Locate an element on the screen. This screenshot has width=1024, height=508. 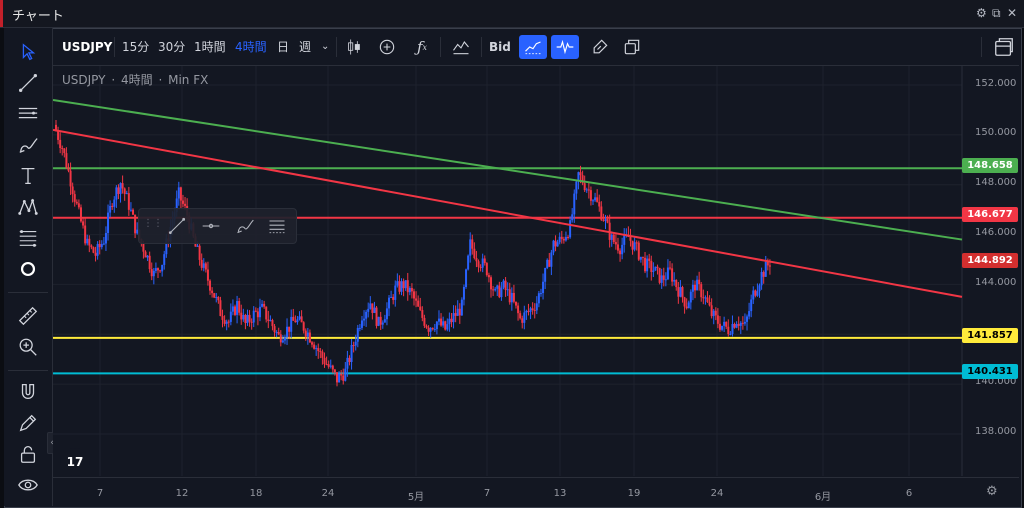
interval-1h: 1時間 is located at coordinates (210, 47).